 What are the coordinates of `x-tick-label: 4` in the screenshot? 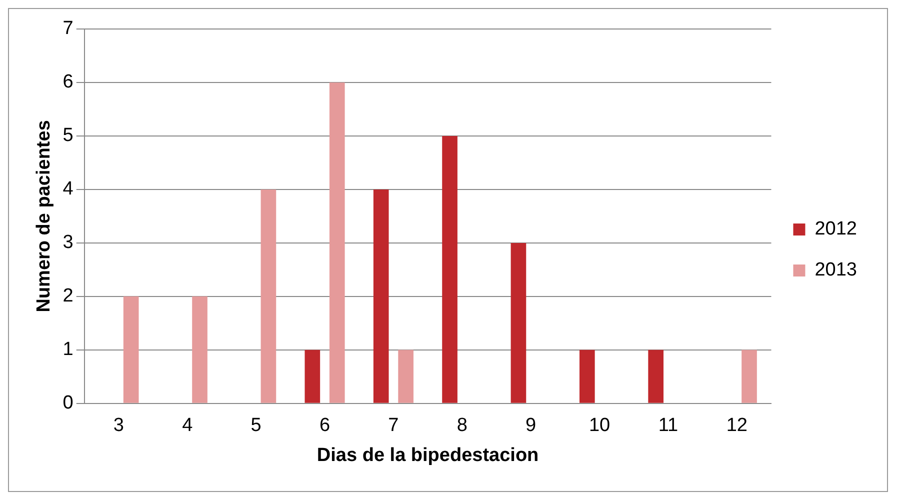 It's located at (188, 425).